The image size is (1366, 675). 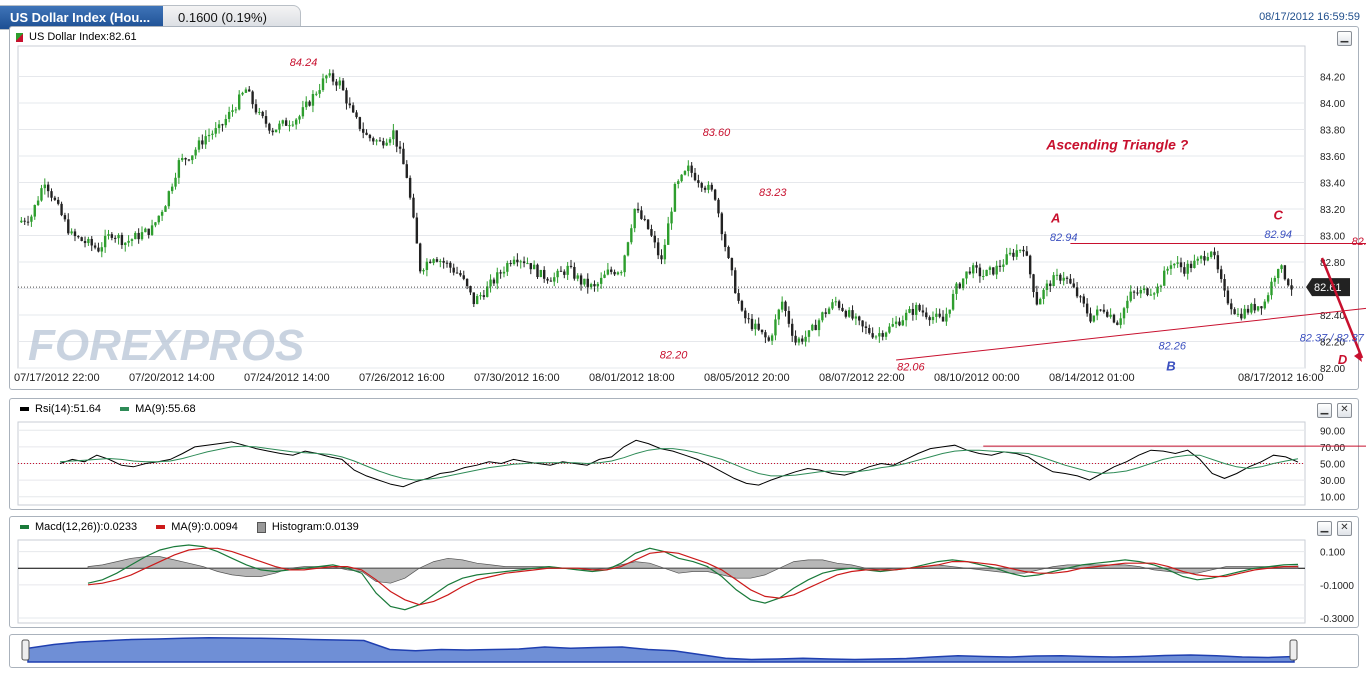 What do you see at coordinates (19, 37) in the screenshot?
I see `candle-icon` at bounding box center [19, 37].